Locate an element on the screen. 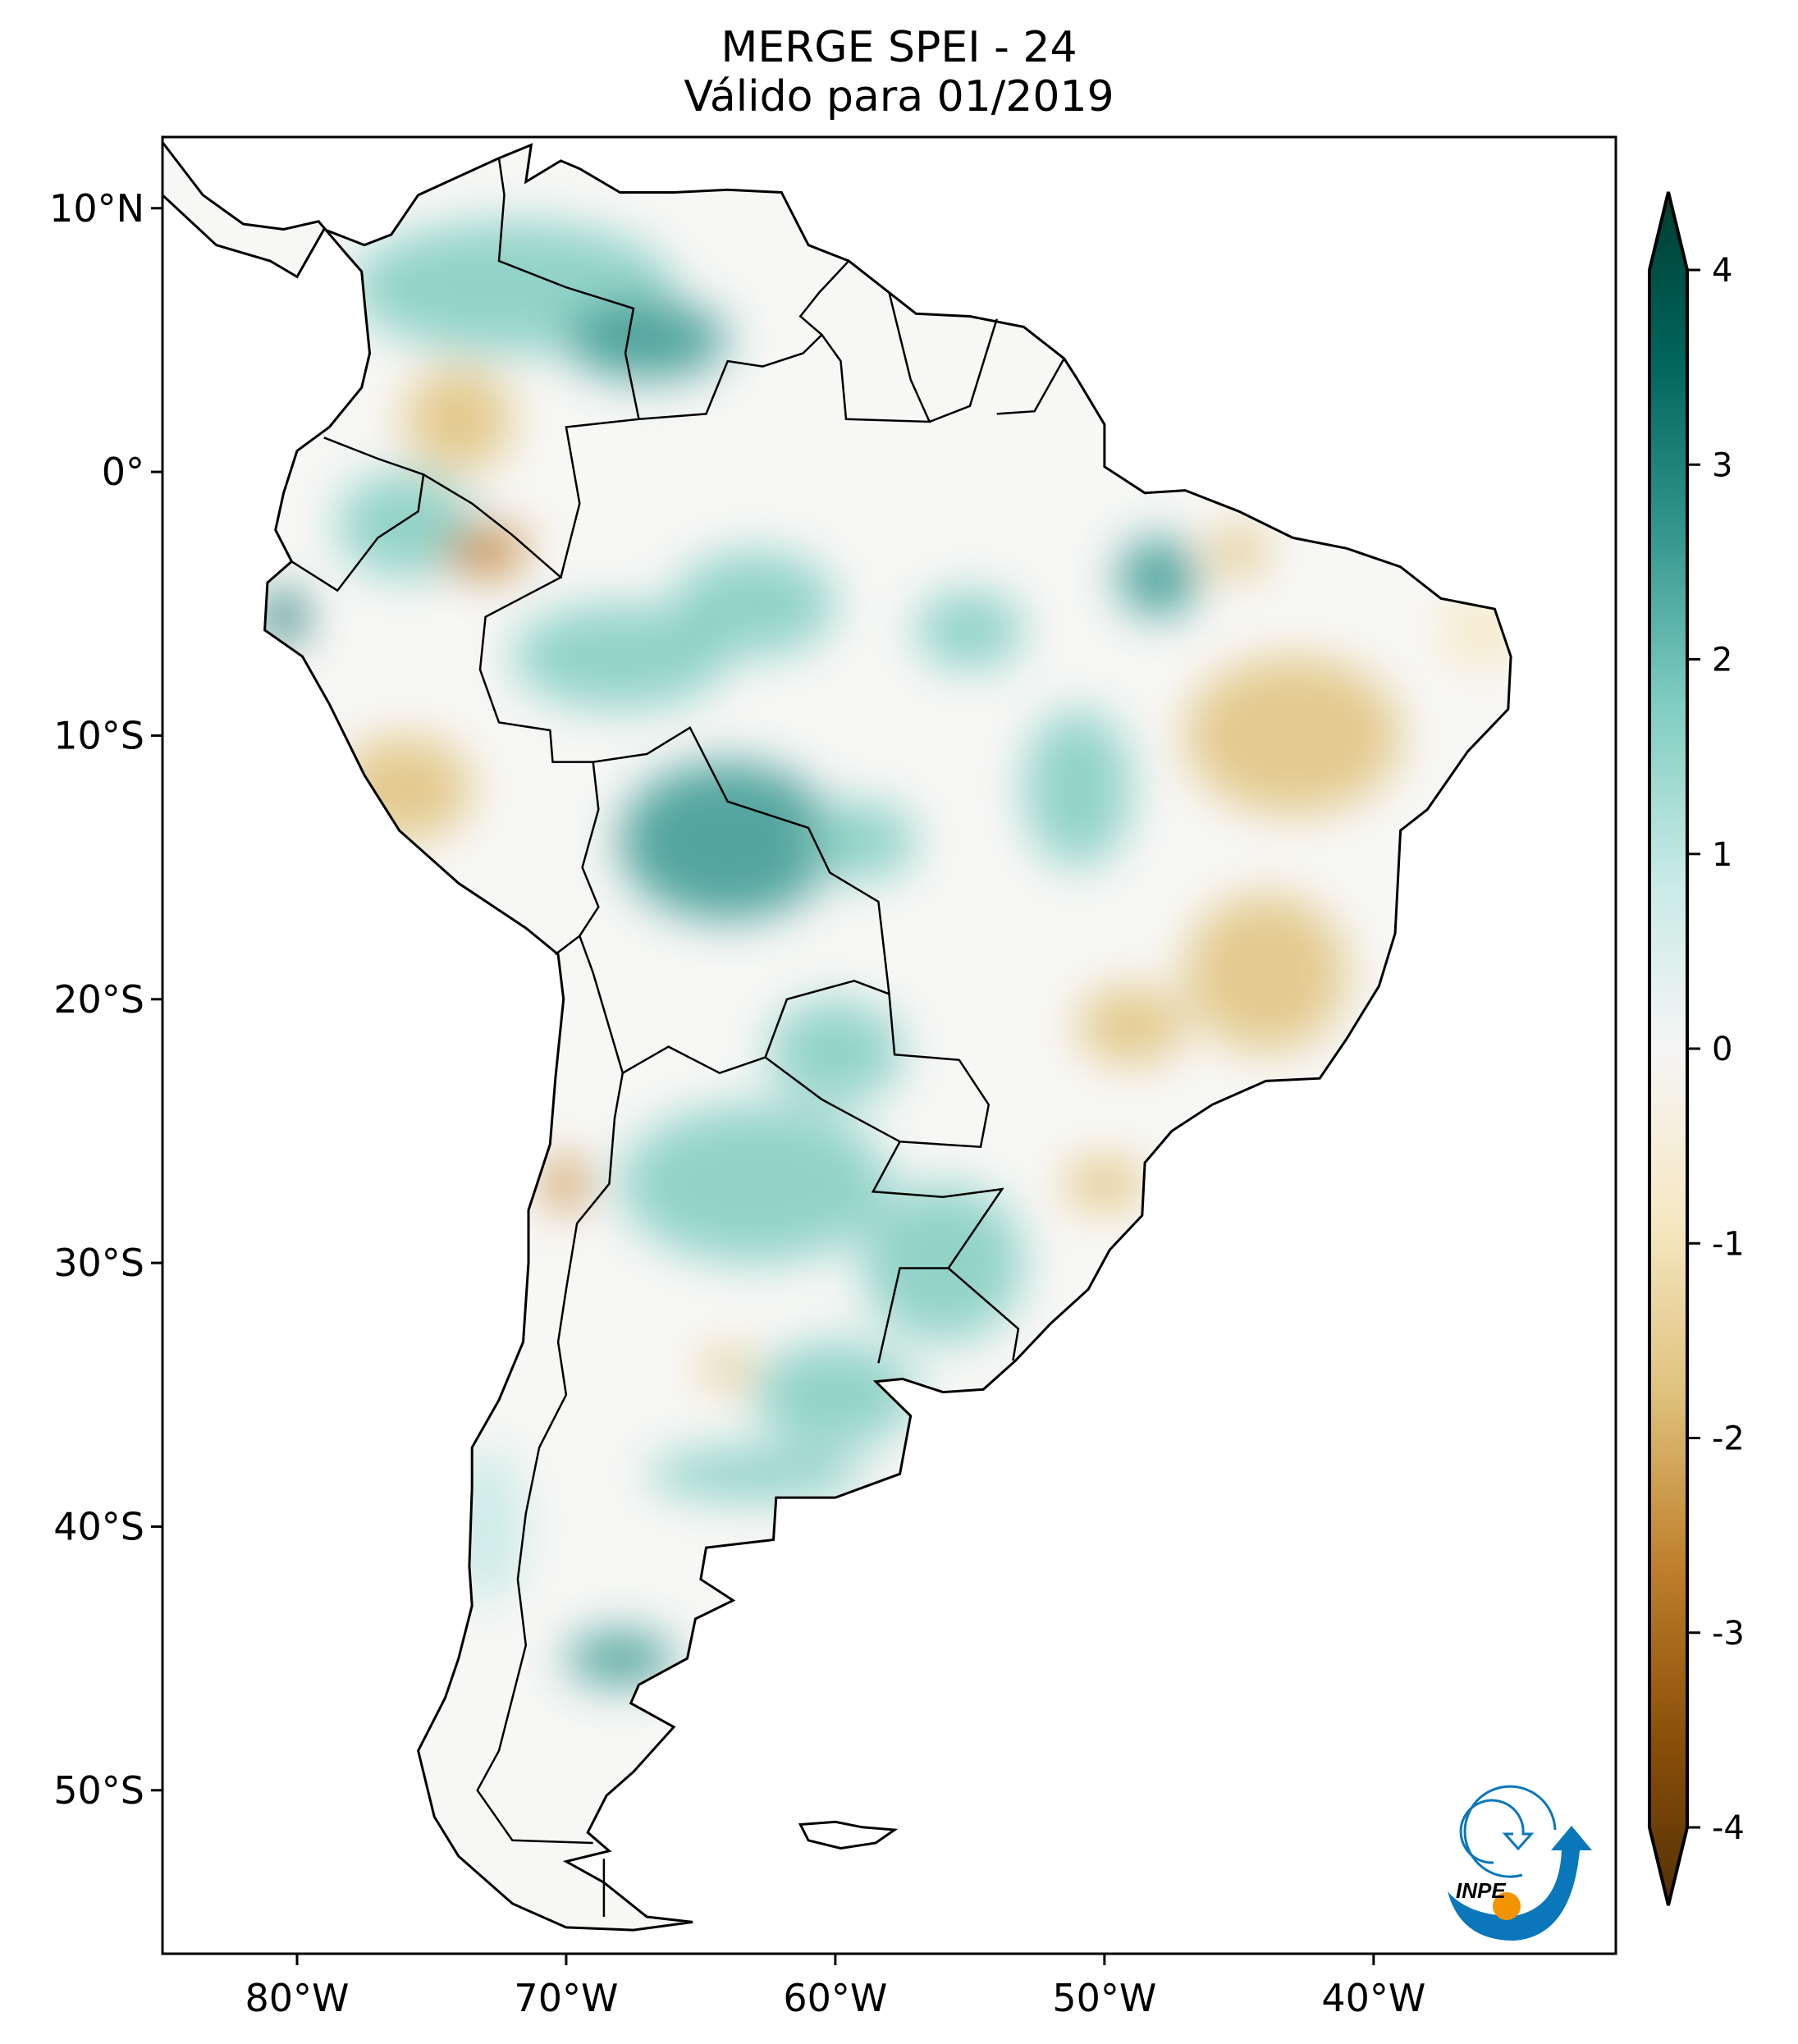  y-tick-label: 30°S is located at coordinates (98, 1263).